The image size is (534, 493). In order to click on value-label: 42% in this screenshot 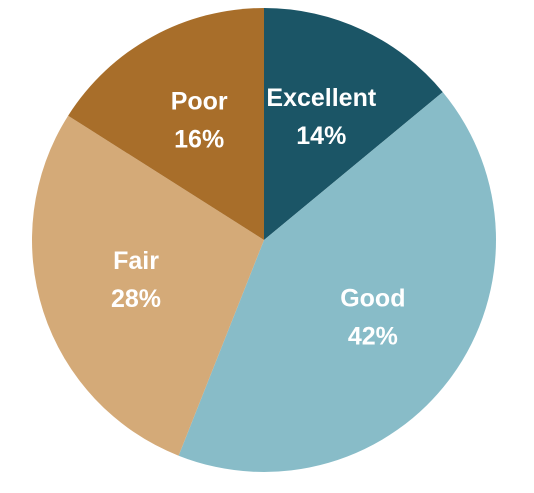, I will do `click(373, 337)`.